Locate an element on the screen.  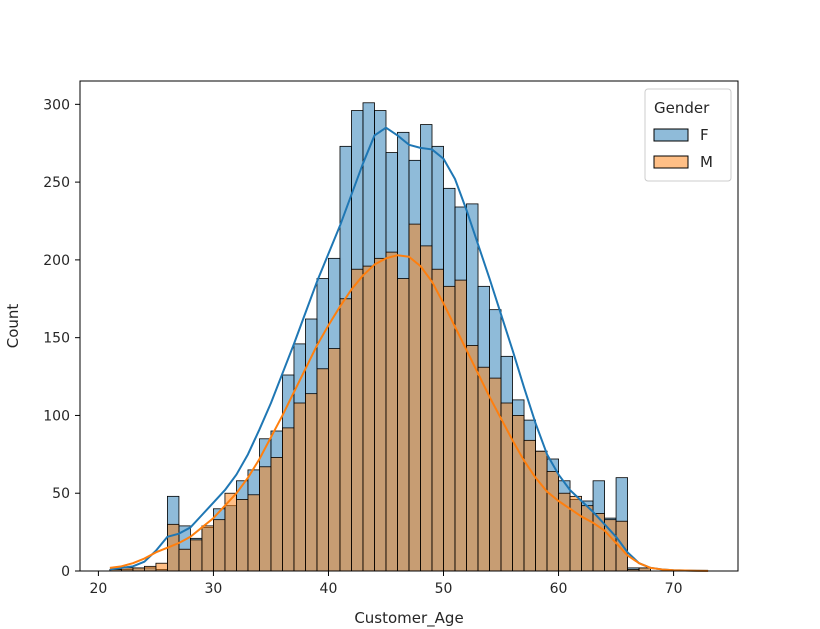
x-axis: 20 30 40 50 60 70 is located at coordinates (385, 584).